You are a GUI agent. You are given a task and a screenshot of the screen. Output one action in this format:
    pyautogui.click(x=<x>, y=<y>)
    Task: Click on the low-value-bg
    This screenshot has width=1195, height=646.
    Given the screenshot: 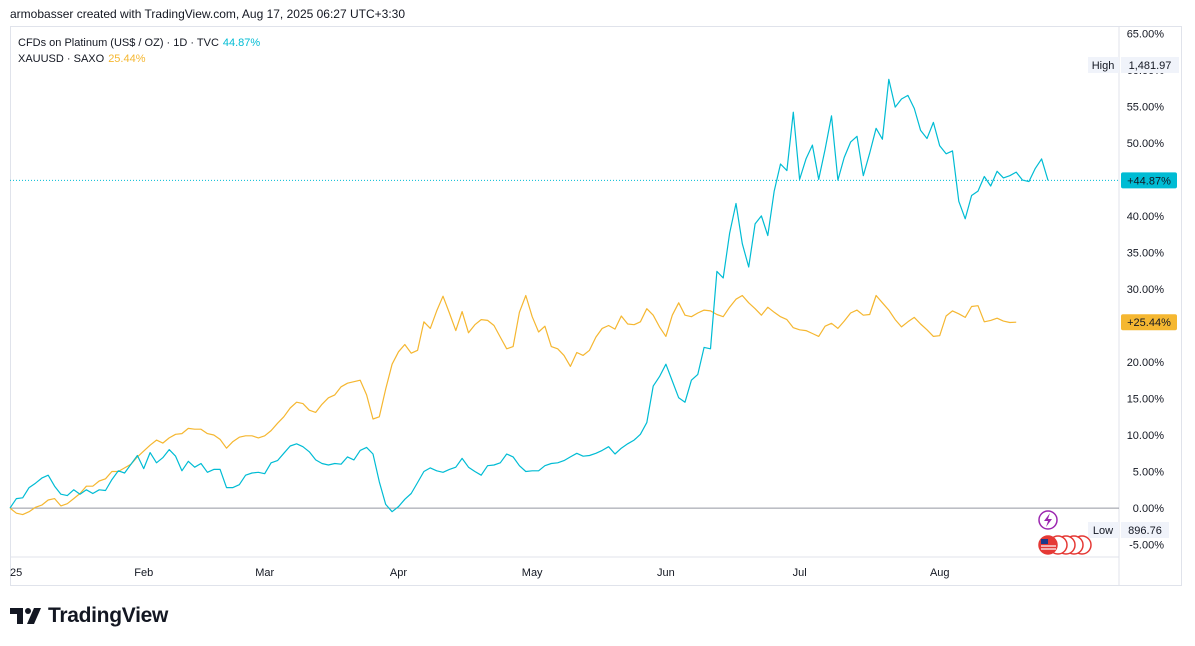 What is the action you would take?
    pyautogui.click(x=1145, y=530)
    